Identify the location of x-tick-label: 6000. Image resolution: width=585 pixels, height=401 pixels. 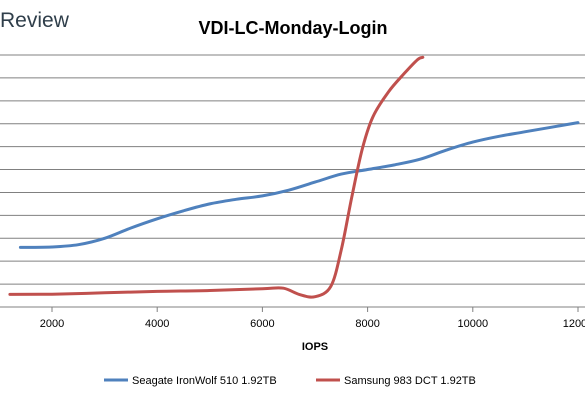
(262, 324).